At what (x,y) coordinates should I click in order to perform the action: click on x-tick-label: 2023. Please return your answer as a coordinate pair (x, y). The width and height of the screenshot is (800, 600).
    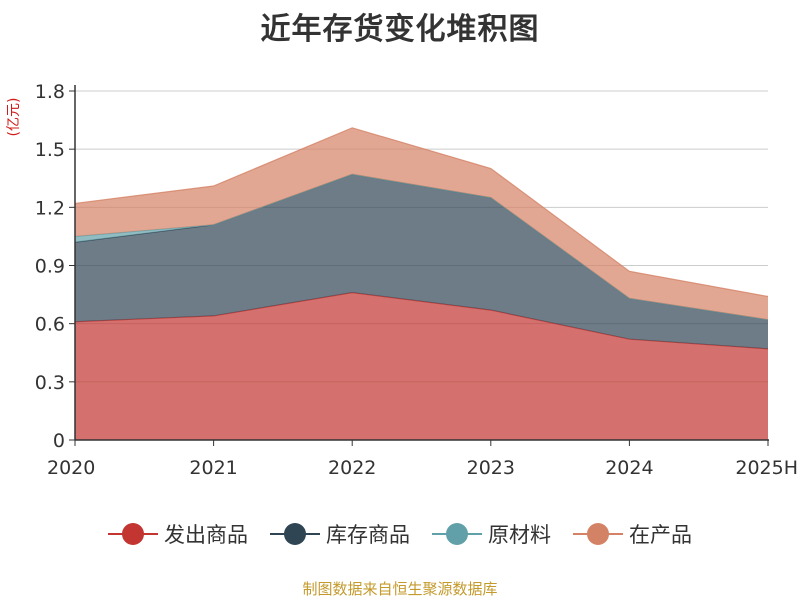
    Looking at the image, I should click on (491, 468).